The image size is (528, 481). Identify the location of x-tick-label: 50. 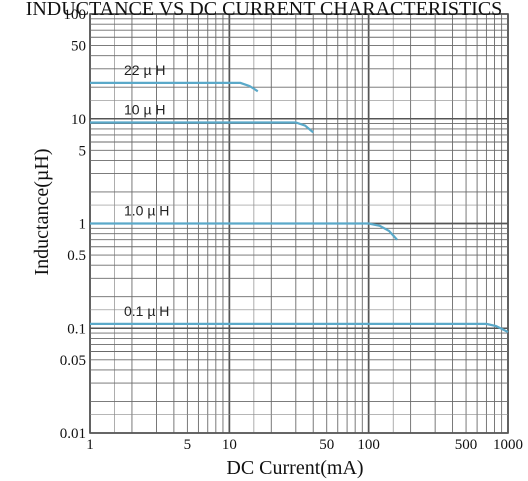
(326, 445).